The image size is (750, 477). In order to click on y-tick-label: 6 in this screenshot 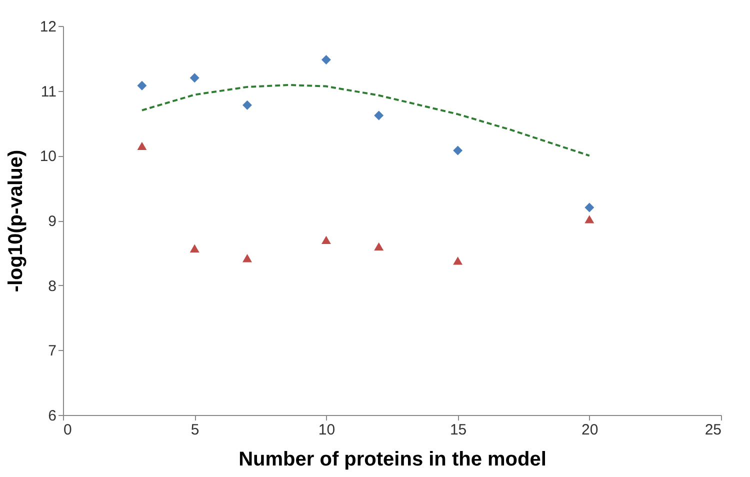, I will do `click(52, 416)`.